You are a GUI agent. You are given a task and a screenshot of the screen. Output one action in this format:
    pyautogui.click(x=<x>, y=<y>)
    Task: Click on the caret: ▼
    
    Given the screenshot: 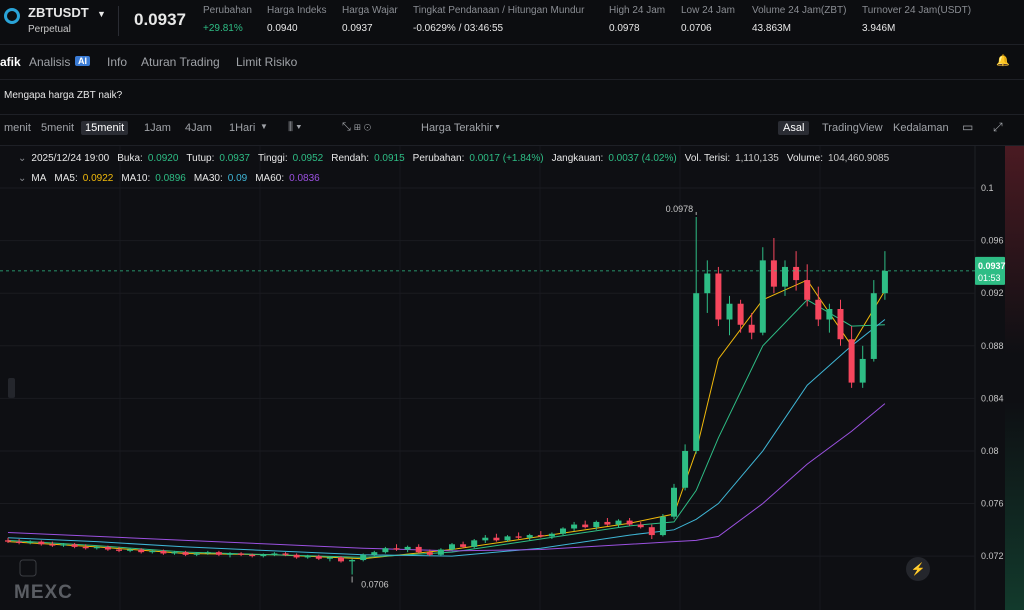 What is the action you would take?
    pyautogui.click(x=101, y=14)
    